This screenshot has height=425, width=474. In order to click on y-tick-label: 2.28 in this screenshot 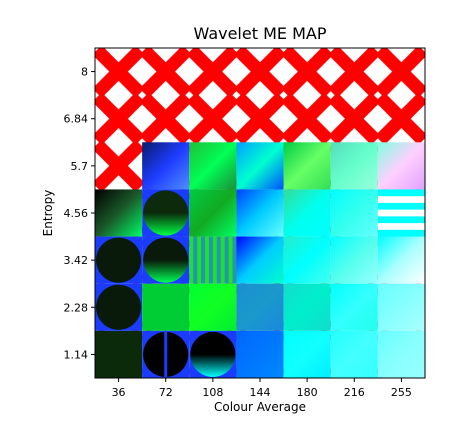, I will do `click(76, 307)`.